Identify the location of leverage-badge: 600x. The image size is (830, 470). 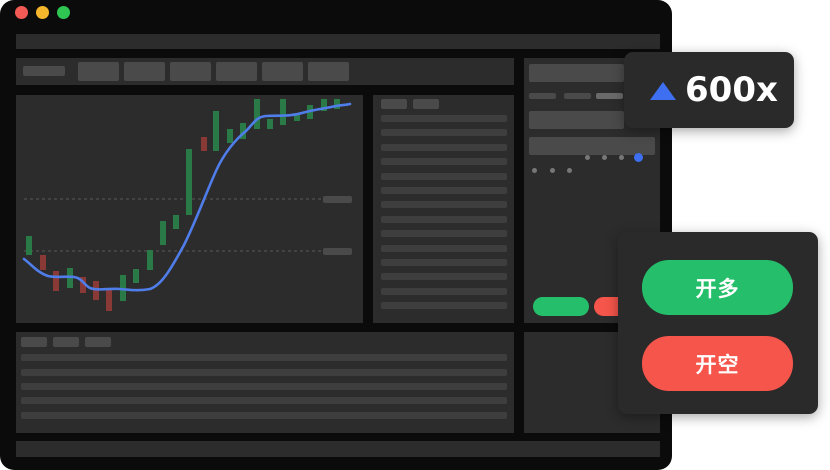
(709, 90).